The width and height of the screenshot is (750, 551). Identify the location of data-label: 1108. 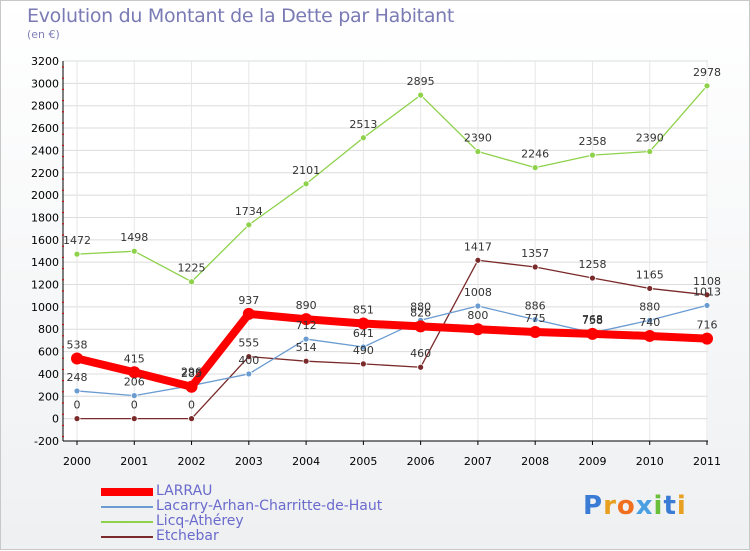
(707, 281).